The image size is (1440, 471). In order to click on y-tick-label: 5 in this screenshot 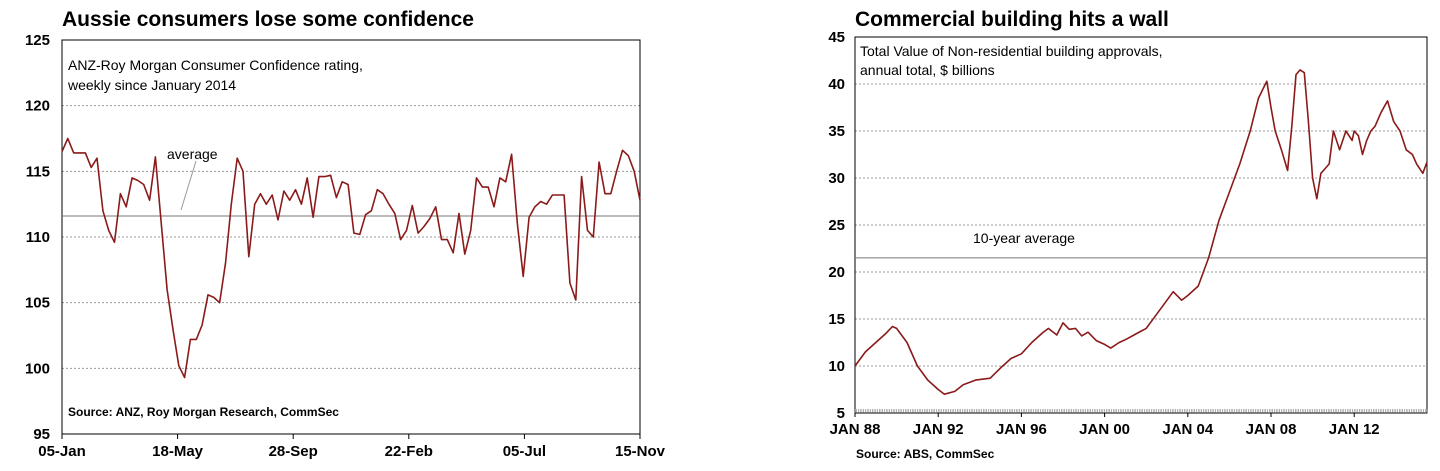, I will do `click(841, 413)`.